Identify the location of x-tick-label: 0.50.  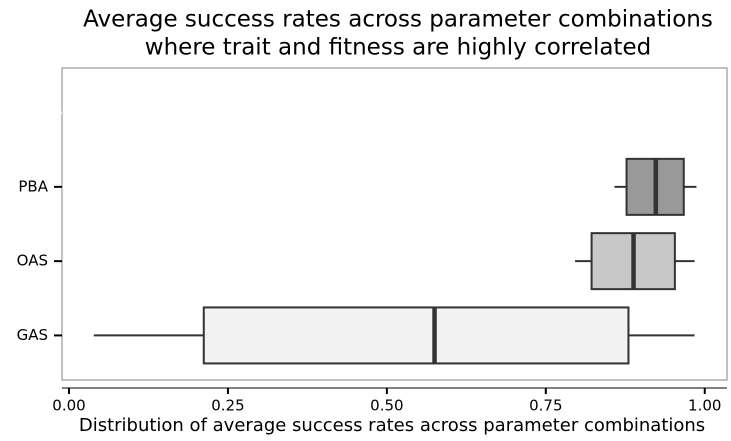
(386, 406).